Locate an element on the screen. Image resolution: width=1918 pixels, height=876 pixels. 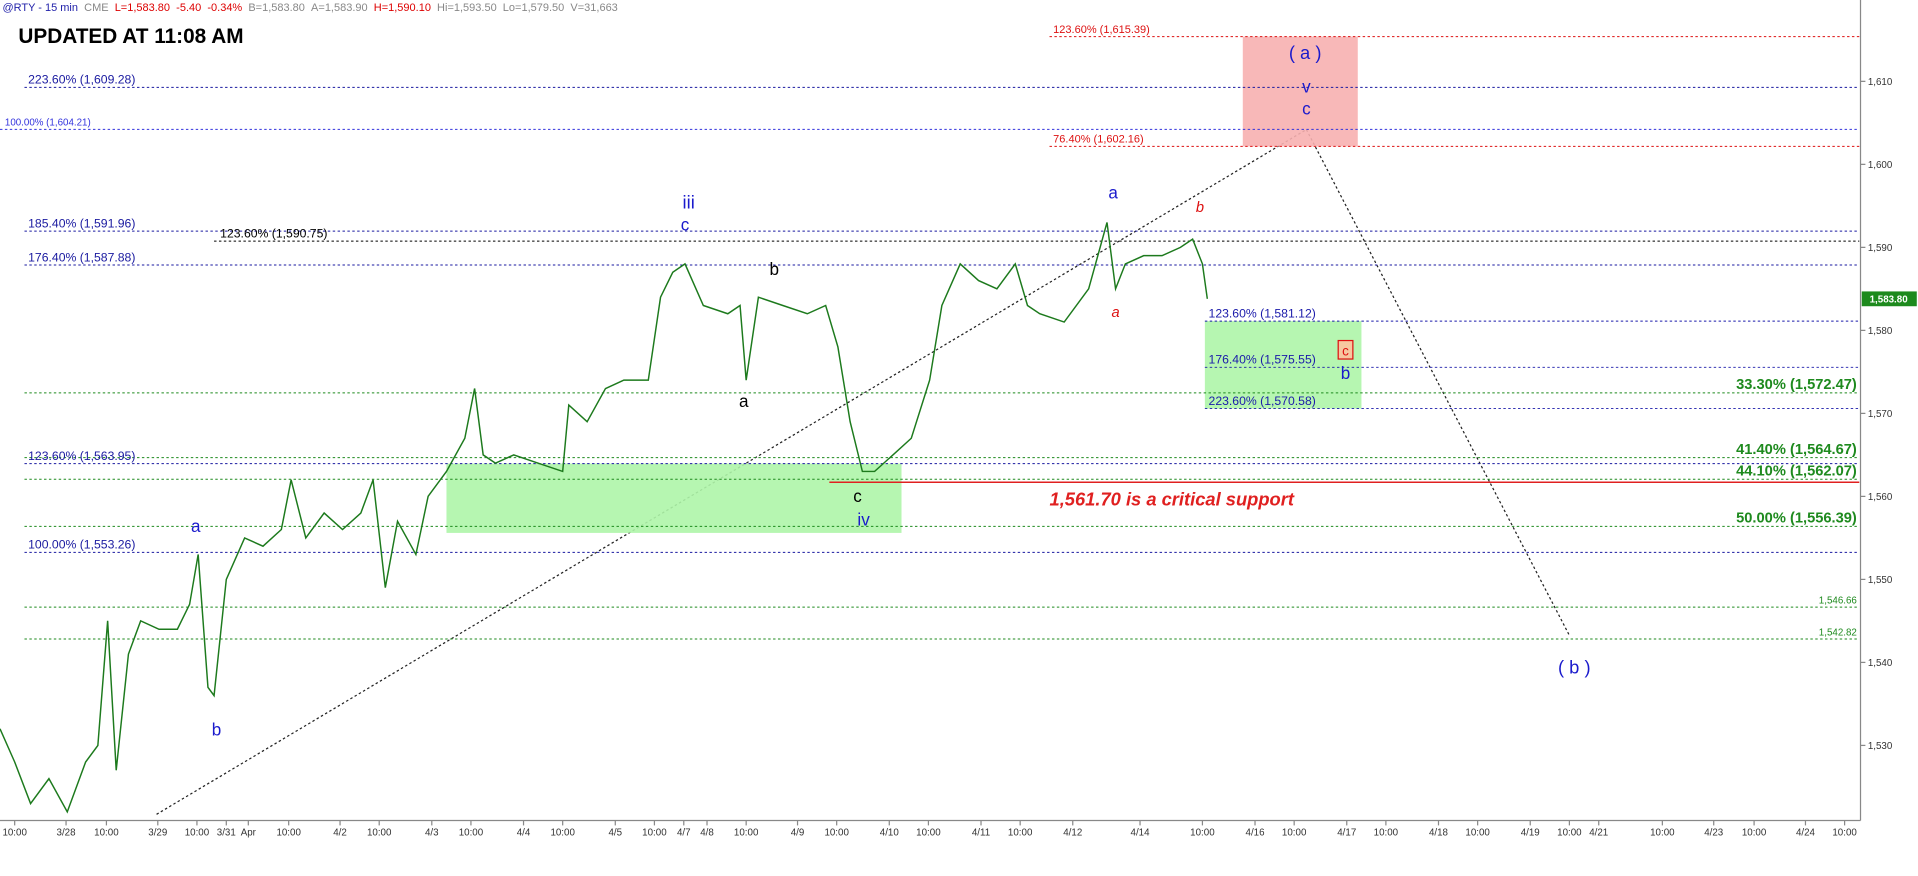
x-tick-label: 4/18 is located at coordinates (1439, 832).